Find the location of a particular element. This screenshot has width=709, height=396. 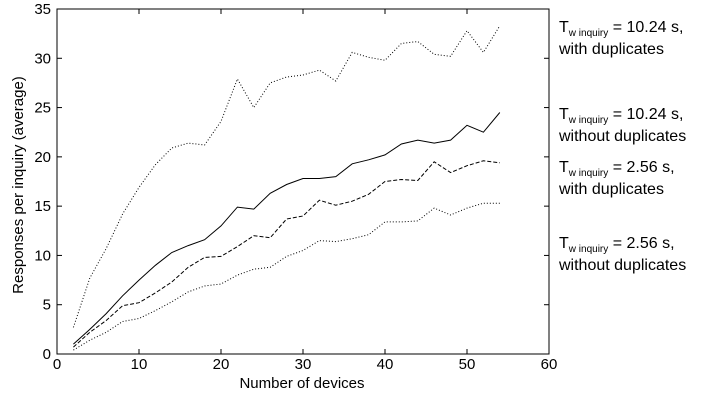

legend-entry-1-line1: Tw inquiry = 10.24 s, is located at coordinates (621, 29).